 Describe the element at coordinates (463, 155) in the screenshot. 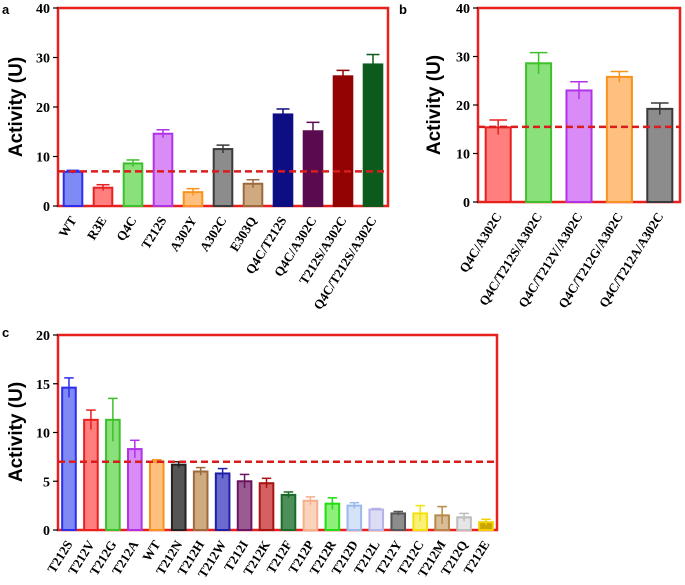

I see `panel-b-ytick-label: 10` at that location.